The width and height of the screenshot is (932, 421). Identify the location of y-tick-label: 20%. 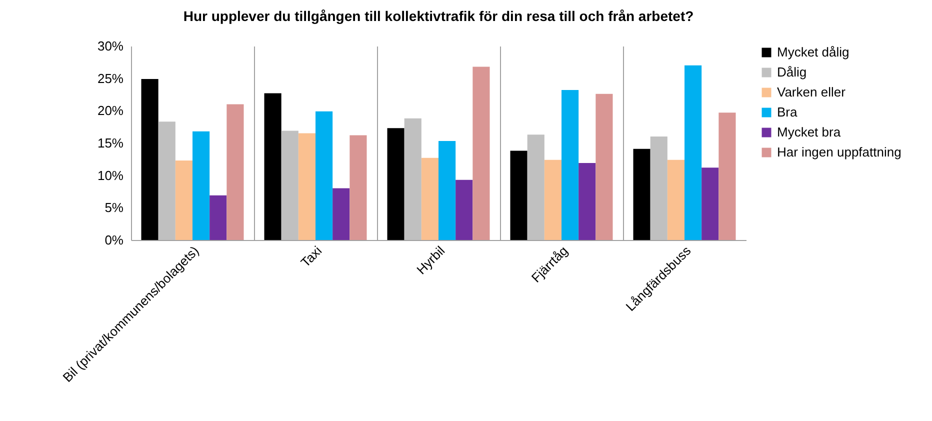
(110, 110).